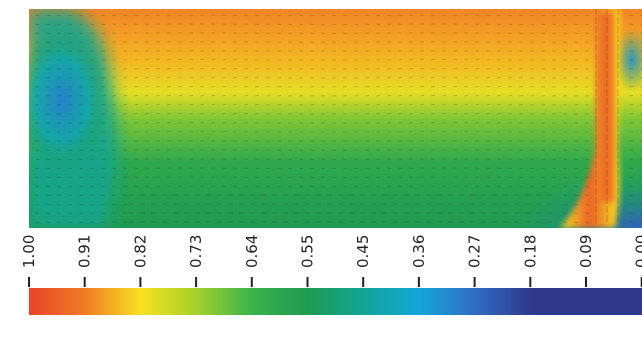  Describe the element at coordinates (363, 251) in the screenshot. I see `colorbar-tick-label: 0.45` at that location.